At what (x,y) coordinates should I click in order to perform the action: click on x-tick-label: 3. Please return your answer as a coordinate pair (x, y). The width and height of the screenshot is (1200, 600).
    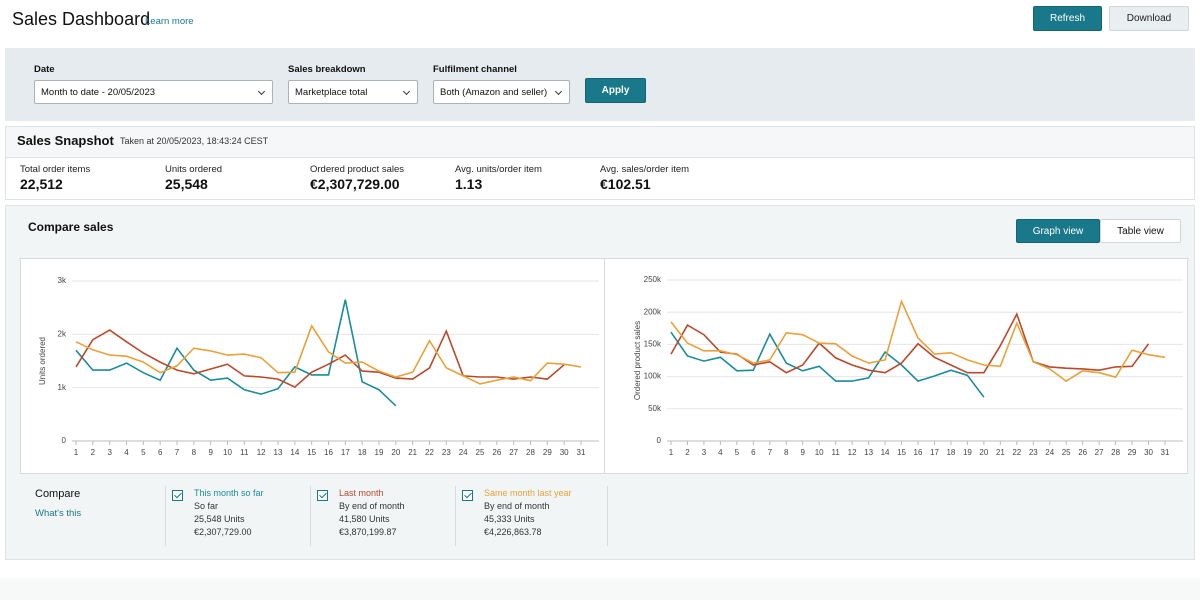
    Looking at the image, I should click on (704, 452).